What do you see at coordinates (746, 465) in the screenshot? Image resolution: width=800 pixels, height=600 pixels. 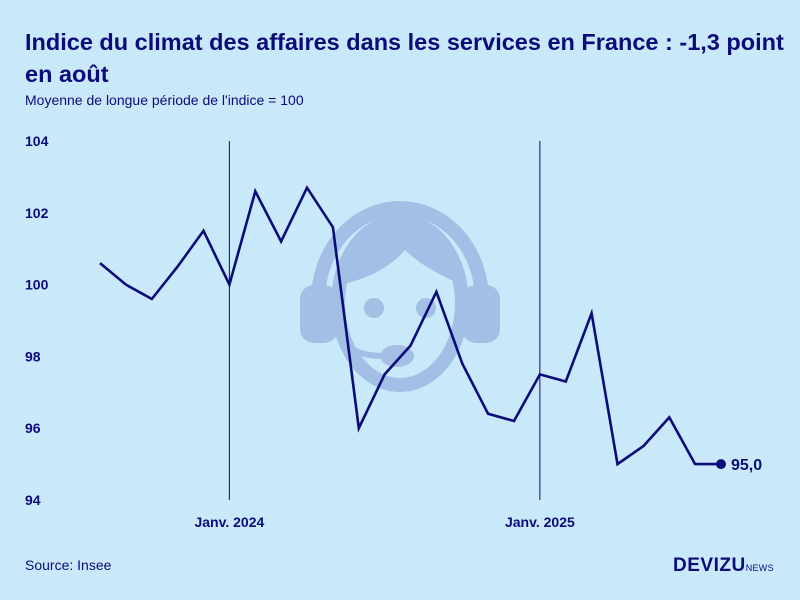 I see `last-value-label: 95,0` at bounding box center [746, 465].